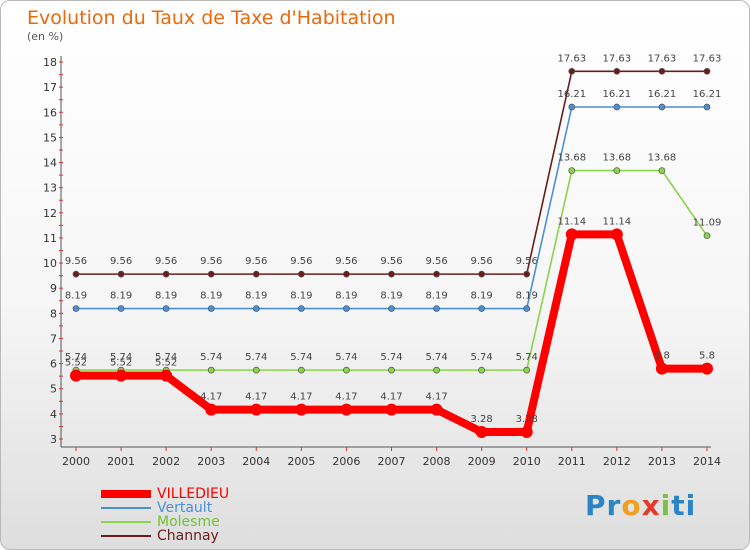 The height and width of the screenshot is (550, 750). Describe the element at coordinates (392, 461) in the screenshot. I see `x-tick-label: 2007` at that location.